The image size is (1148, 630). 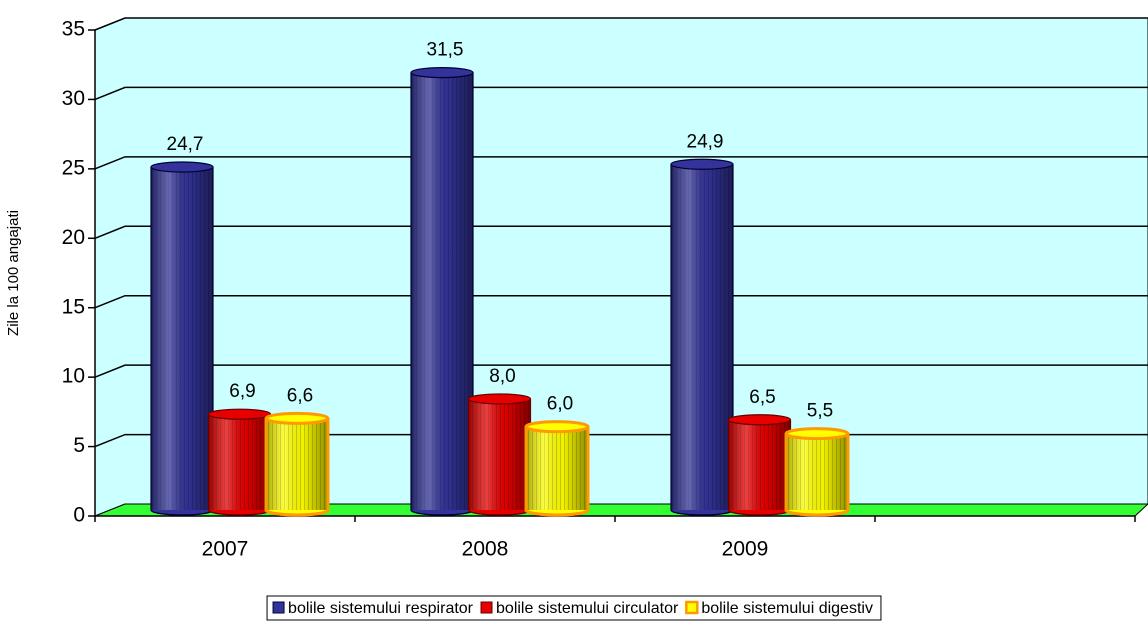 What do you see at coordinates (587, 608) in the screenshot?
I see `legend-label: bolile sistemului circulator` at bounding box center [587, 608].